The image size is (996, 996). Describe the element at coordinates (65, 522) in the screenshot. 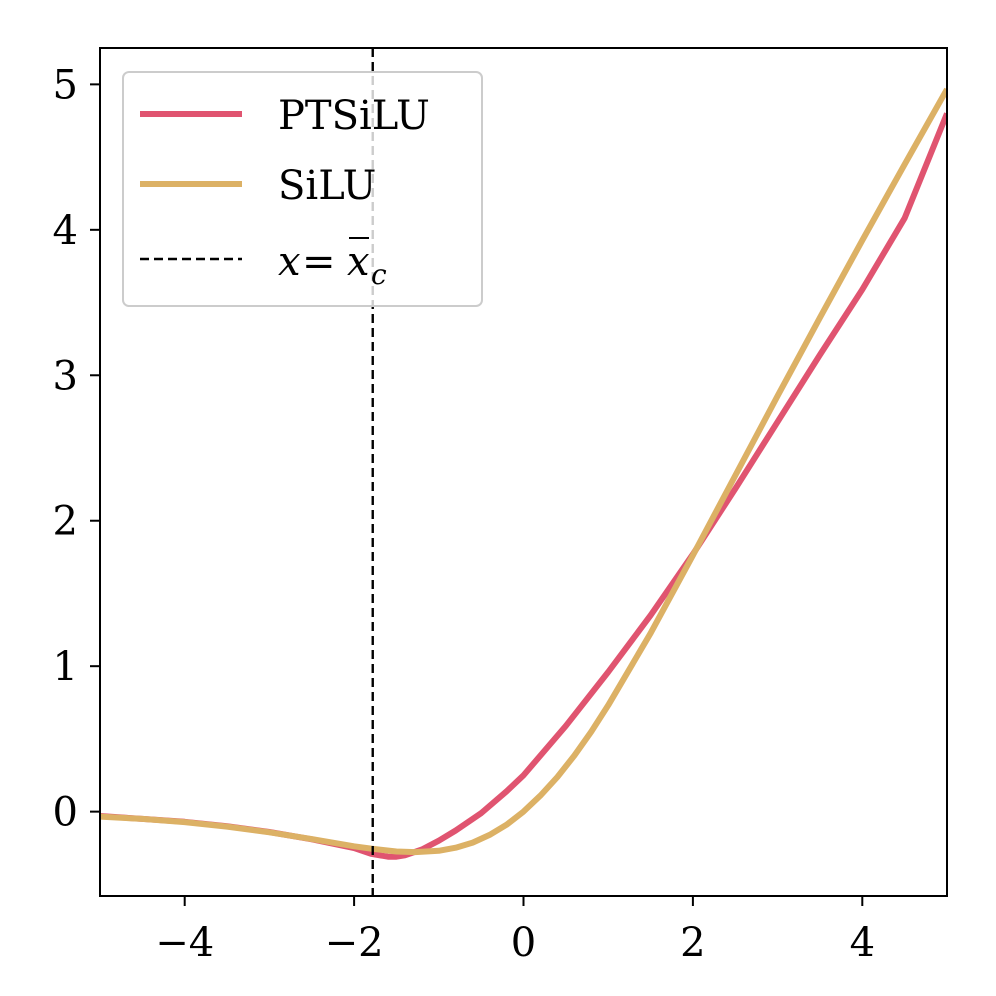

I see `y-tick-label: 2` at that location.